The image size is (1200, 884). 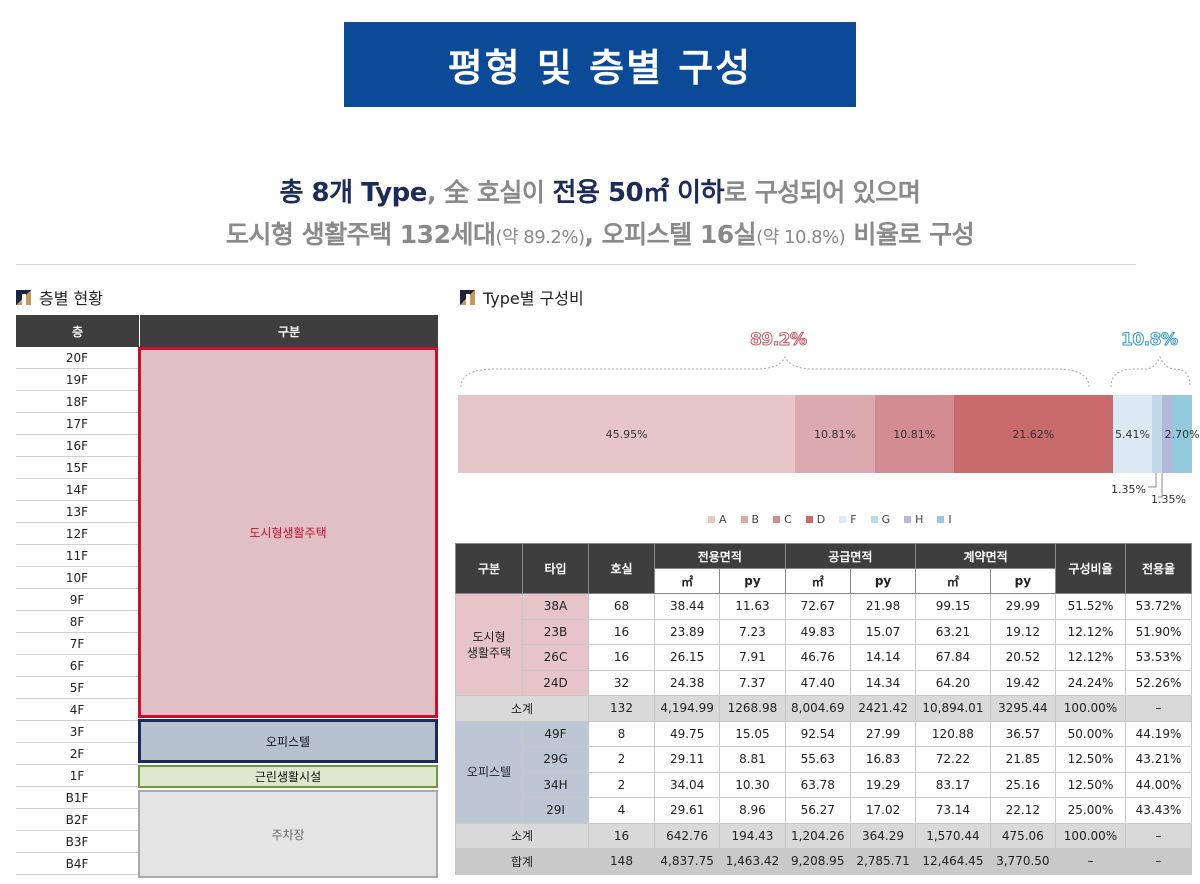 I want to click on table-cell: 92.54, so click(x=817, y=733).